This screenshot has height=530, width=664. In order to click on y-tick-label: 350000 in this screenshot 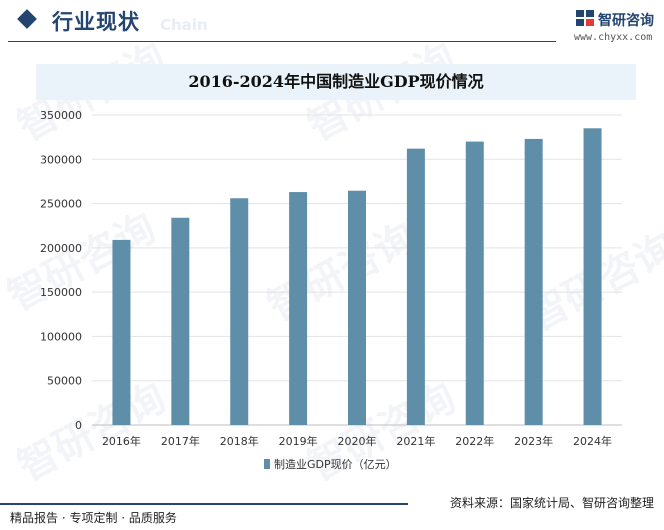, I will do `click(61, 115)`.